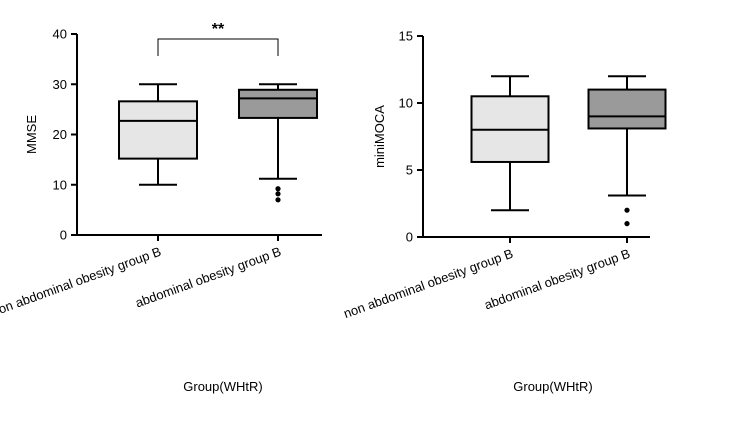  I want to click on y-tick-label: 40, so click(60, 34).